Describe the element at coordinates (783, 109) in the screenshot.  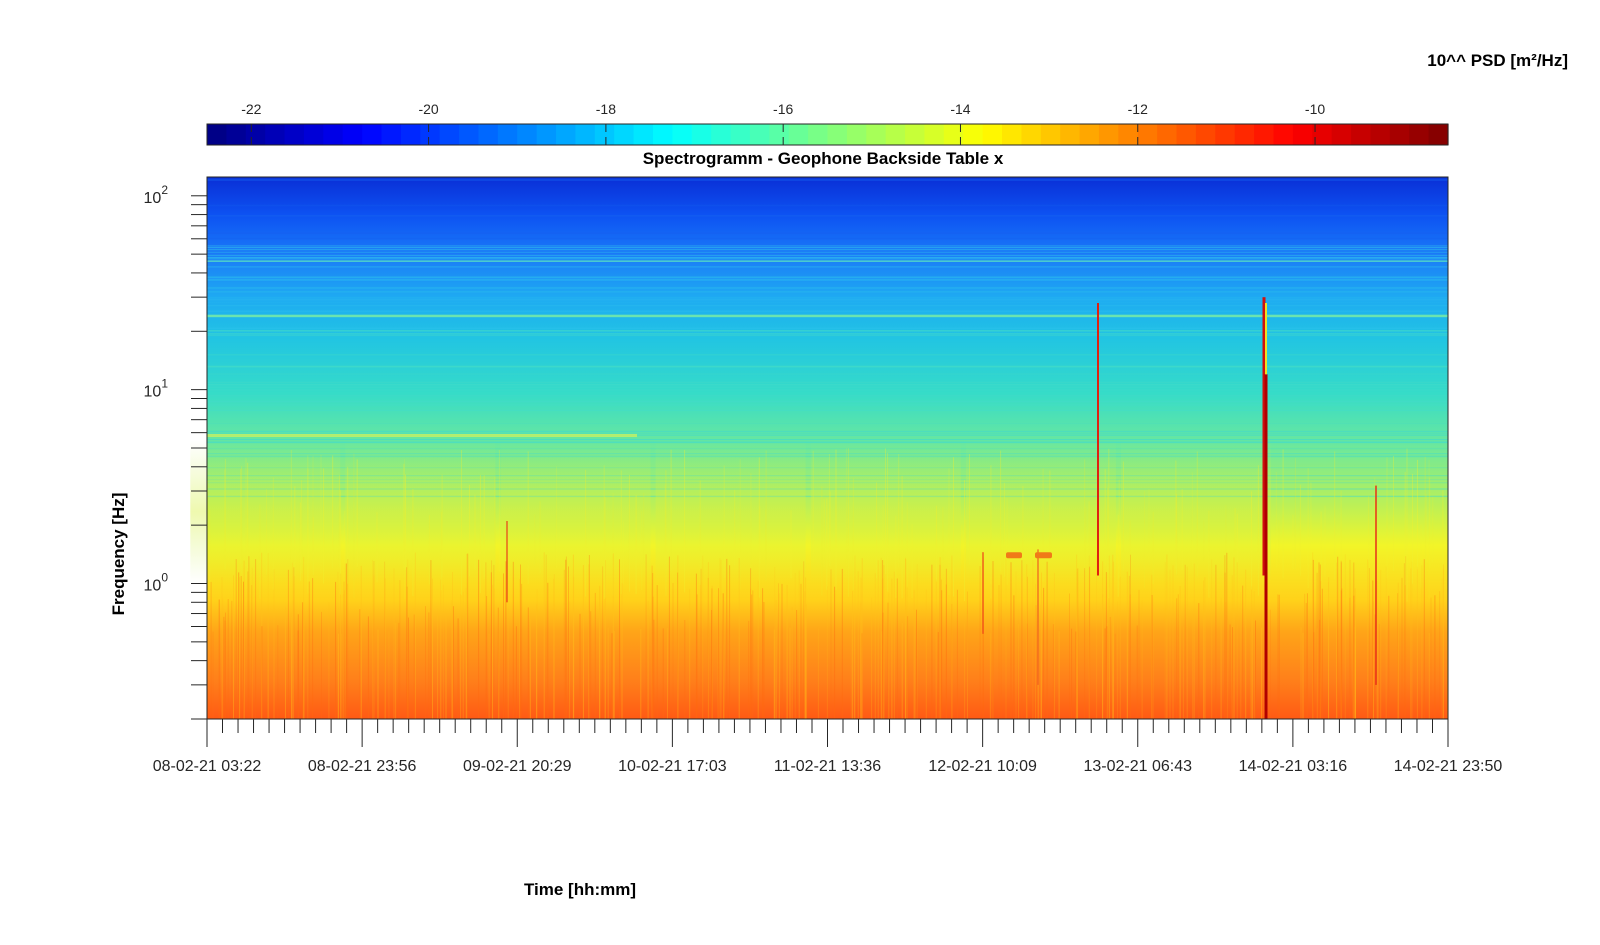
I see `colorbar-tick-label: -16` at that location.